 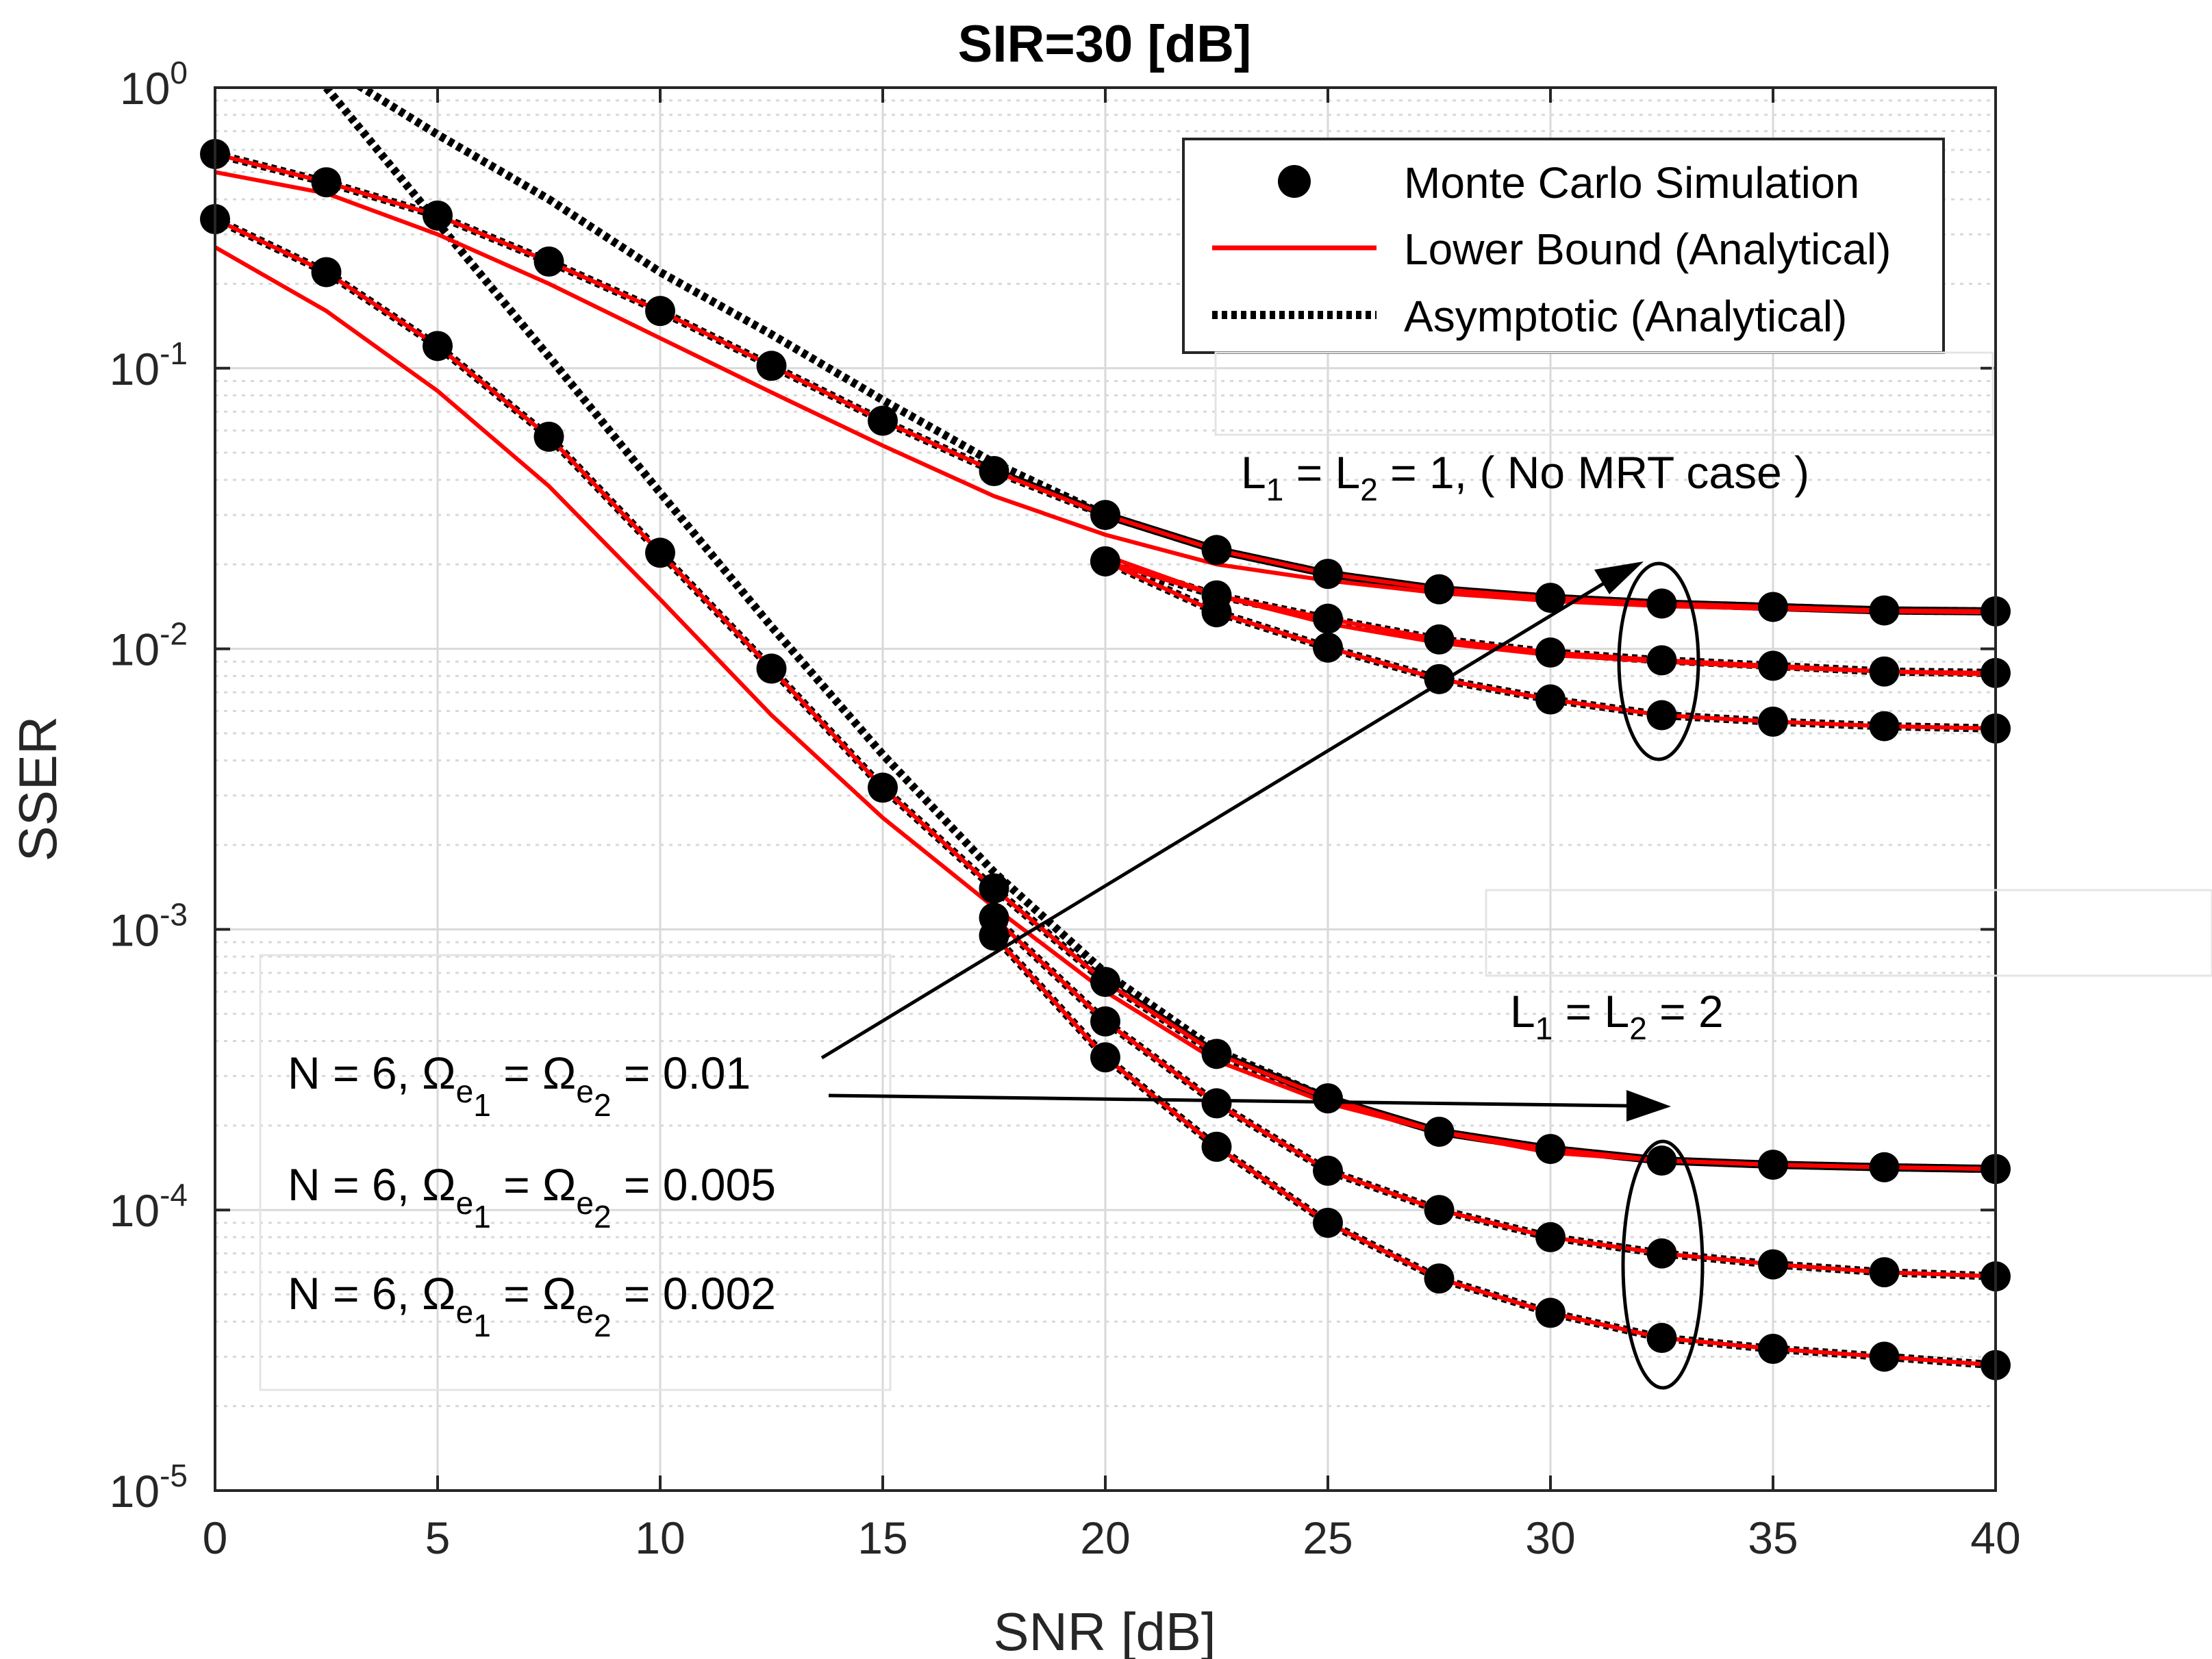 I want to click on y-tick-label: 10⁻⁵, so click(x=149, y=1487).